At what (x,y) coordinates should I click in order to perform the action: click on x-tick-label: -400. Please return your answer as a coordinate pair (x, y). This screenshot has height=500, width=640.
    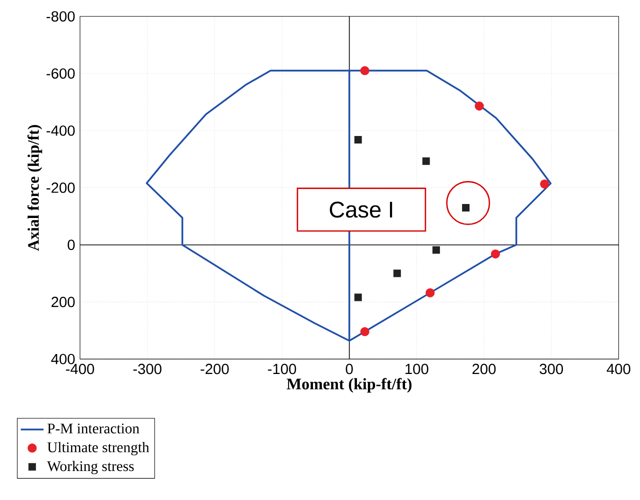
    Looking at the image, I should click on (80, 369).